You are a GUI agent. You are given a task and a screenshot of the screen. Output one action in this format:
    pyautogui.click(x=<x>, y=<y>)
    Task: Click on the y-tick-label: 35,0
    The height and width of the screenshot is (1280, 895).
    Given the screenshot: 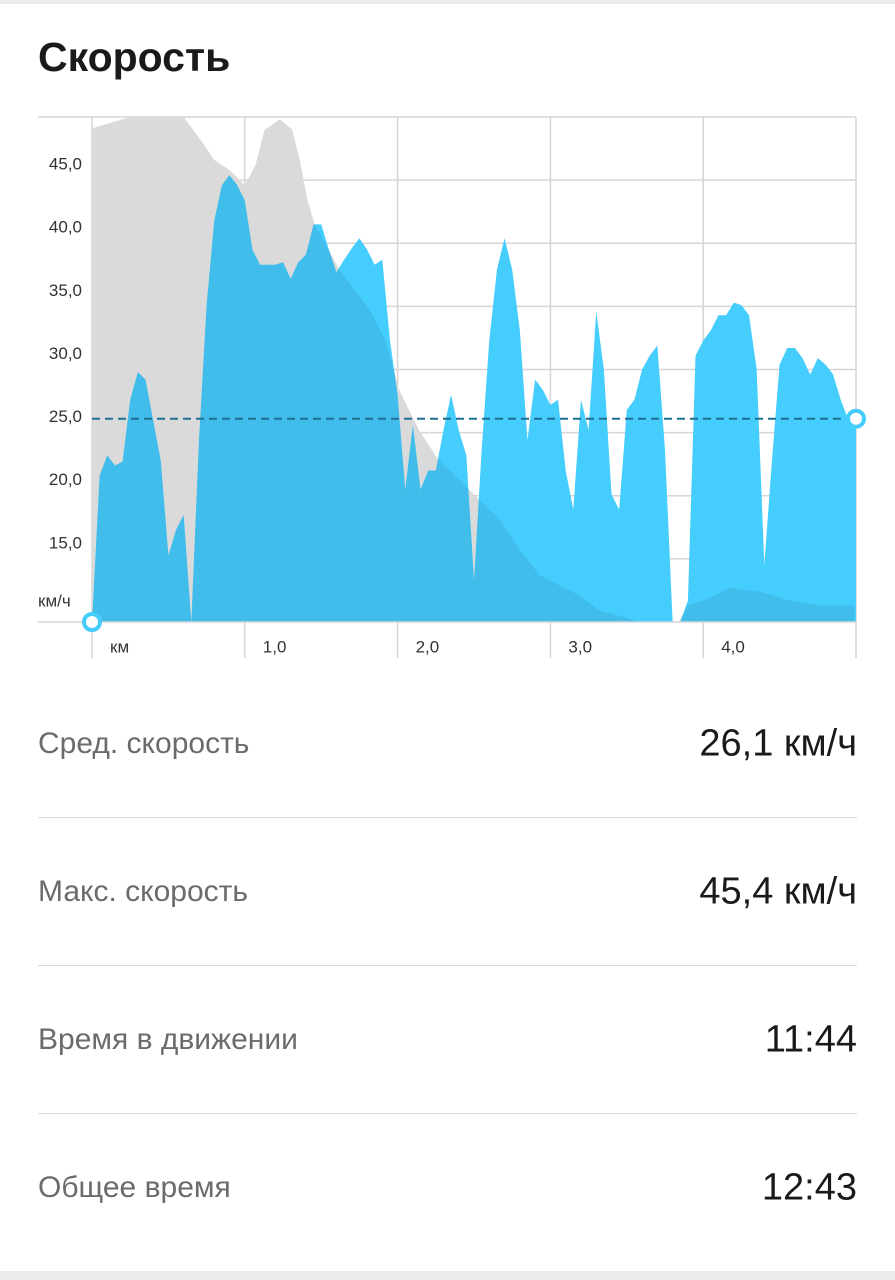 What is the action you would take?
    pyautogui.click(x=65, y=290)
    